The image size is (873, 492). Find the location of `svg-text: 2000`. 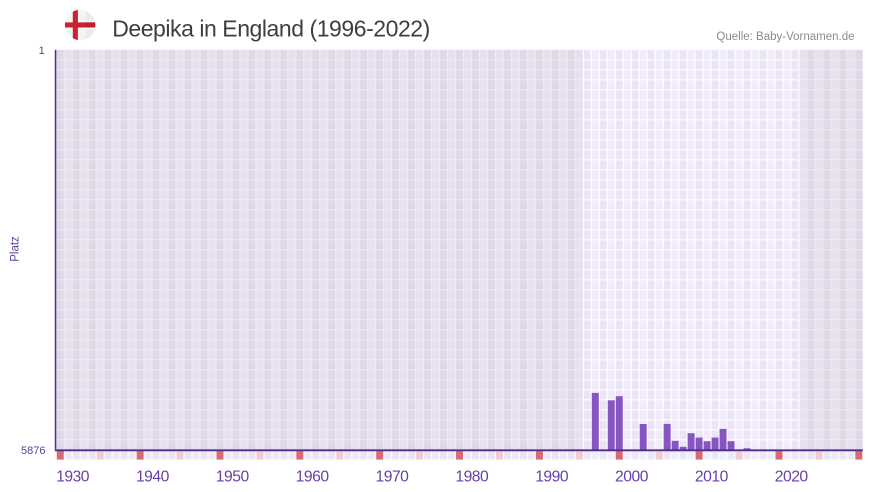

svg-text: 2000 is located at coordinates (632, 476).